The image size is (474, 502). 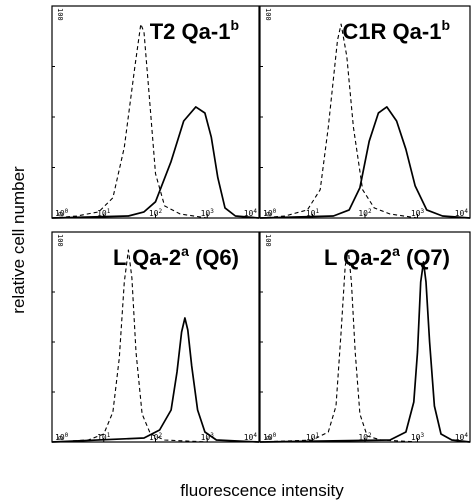 I want to click on x-axis-label: fluorescence intensity, so click(x=262, y=490).